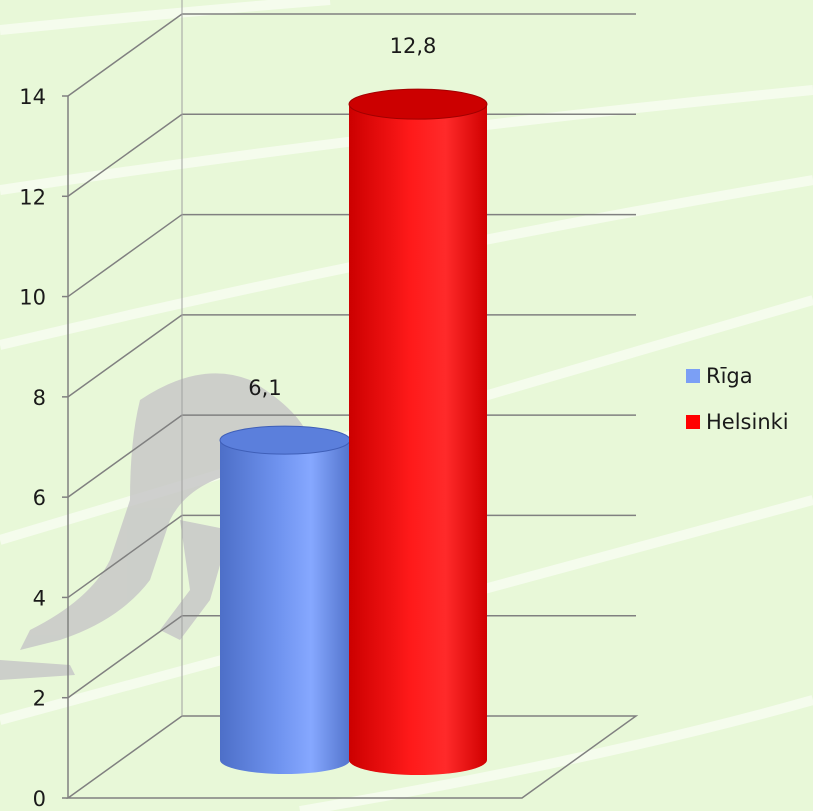 The image size is (813, 811). What do you see at coordinates (737, 399) in the screenshot?
I see `legend: Rīga Helsinki` at bounding box center [737, 399].